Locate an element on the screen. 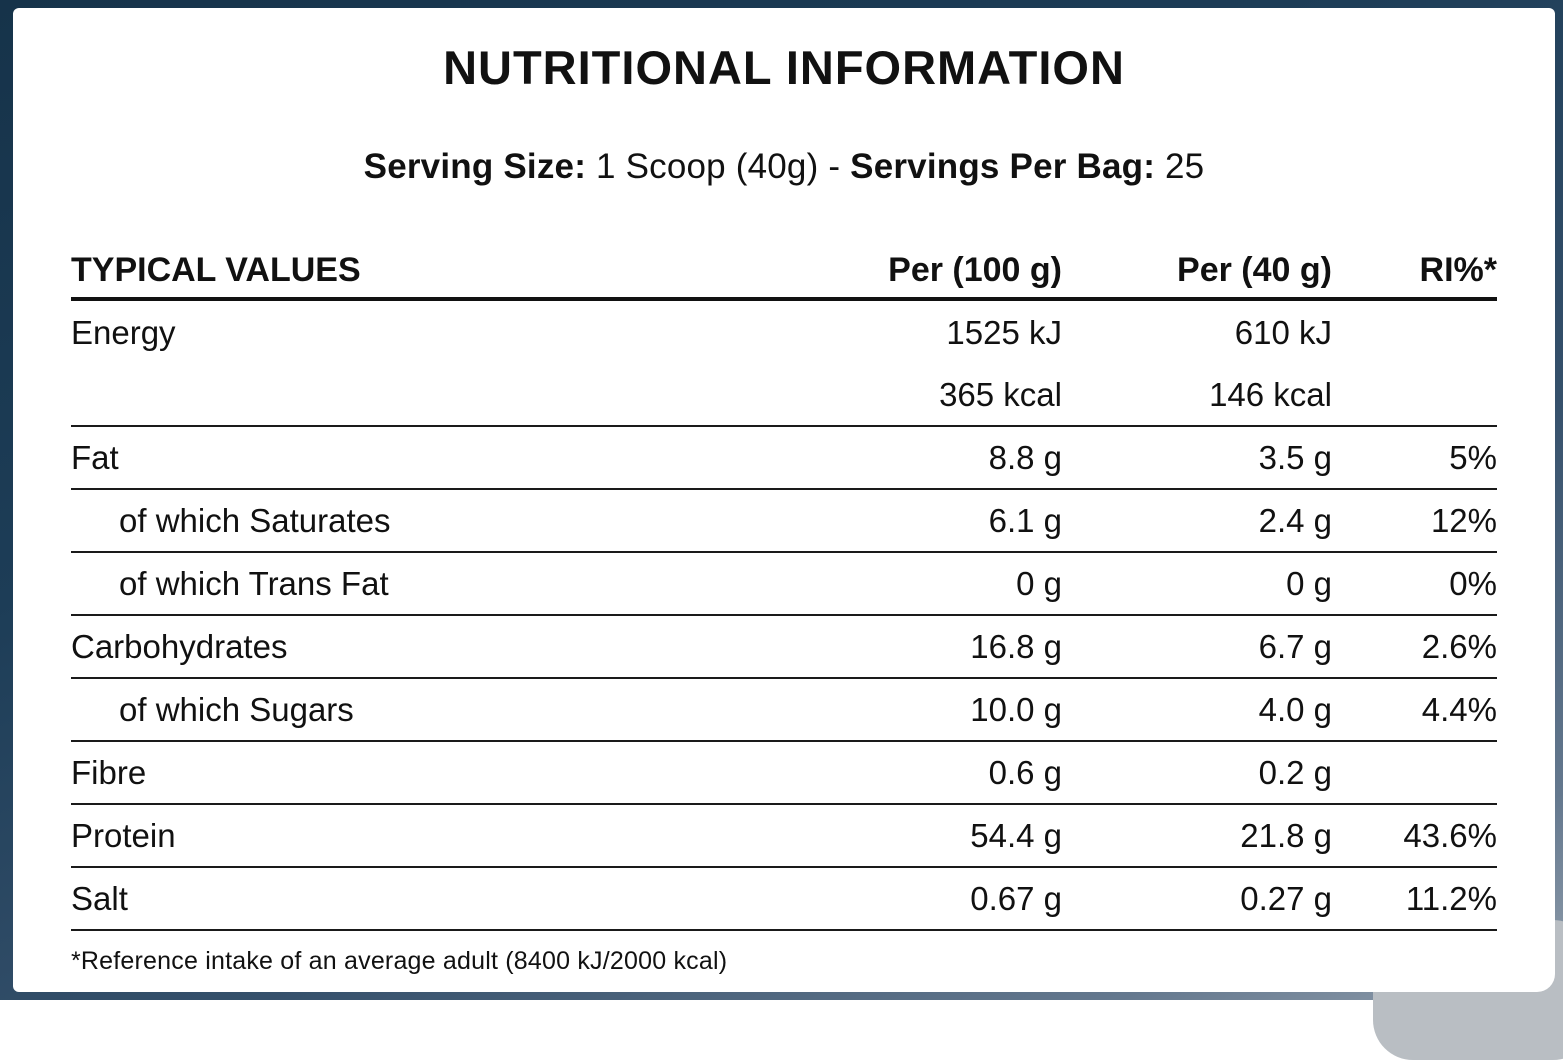 The height and width of the screenshot is (1060, 1563). row-value-per-40g: 21.8 g is located at coordinates (1286, 835).